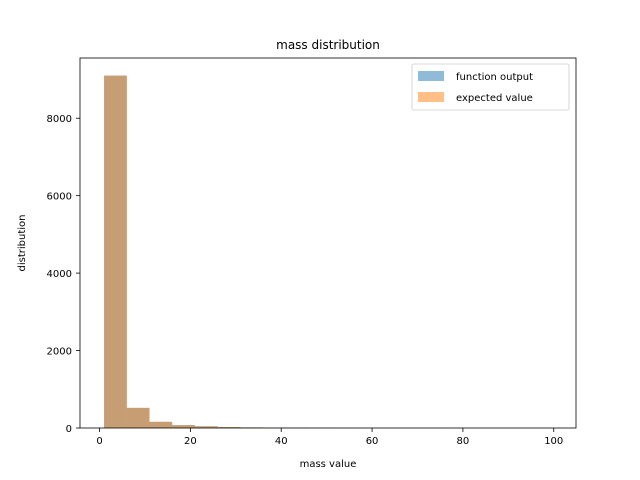  What do you see at coordinates (99, 441) in the screenshot?
I see `x-tick-label: 0` at bounding box center [99, 441].